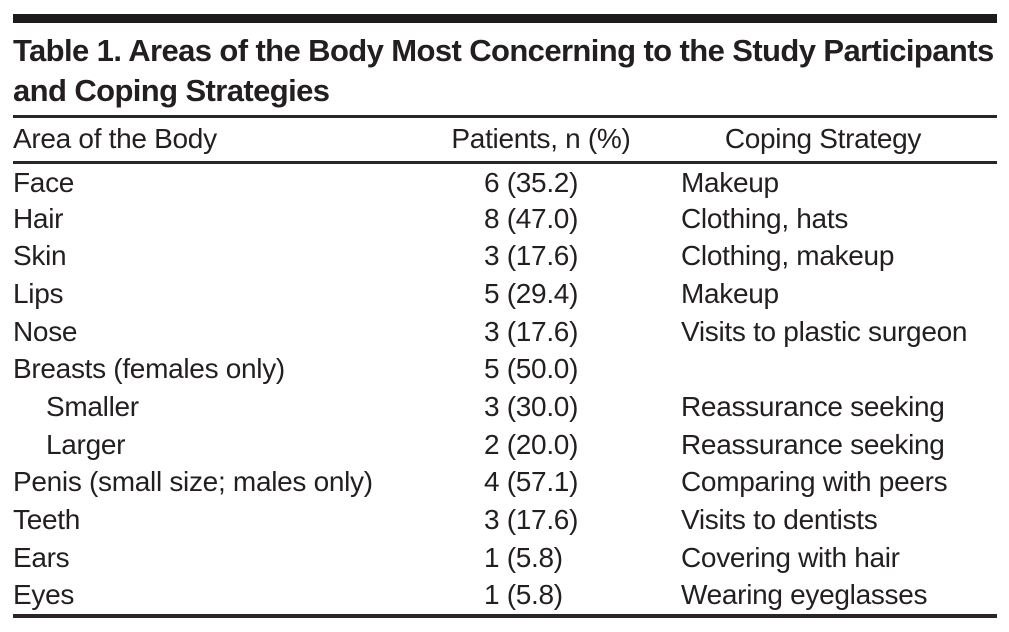 The image size is (1009, 632). What do you see at coordinates (823, 141) in the screenshot?
I see `column-header-coping: Coping Strategy` at bounding box center [823, 141].